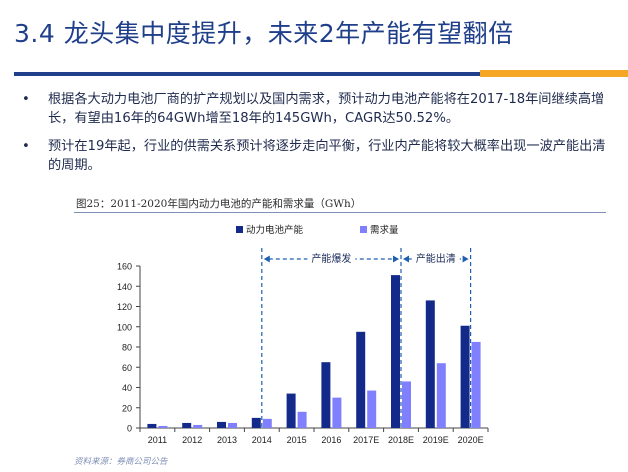 Image resolution: width=628 pixels, height=472 pixels. Describe the element at coordinates (264, 33) in the screenshot. I see `slide-title: 3.4 龙头集中度提升，未来2年产能有望翻倍` at that location.